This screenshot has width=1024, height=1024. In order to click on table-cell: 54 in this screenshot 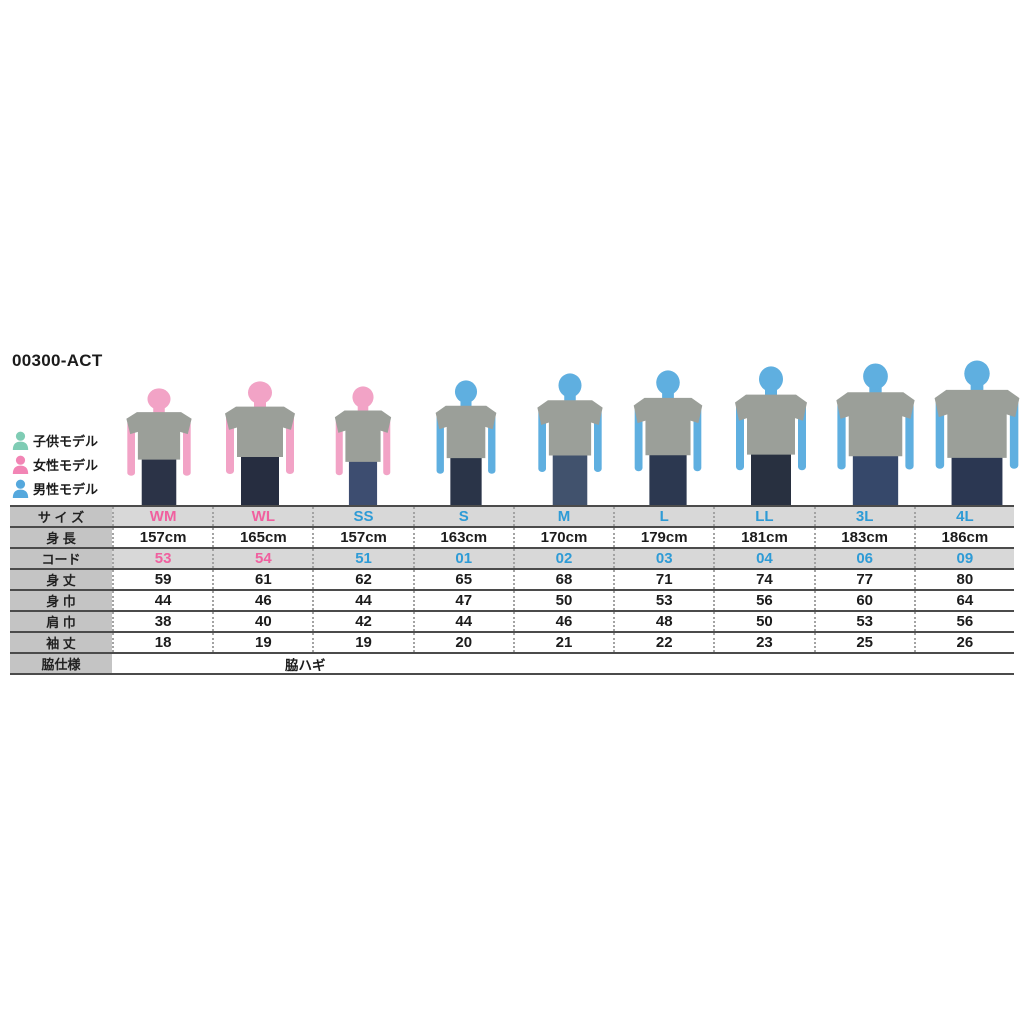, I will do `click(262, 558)`.